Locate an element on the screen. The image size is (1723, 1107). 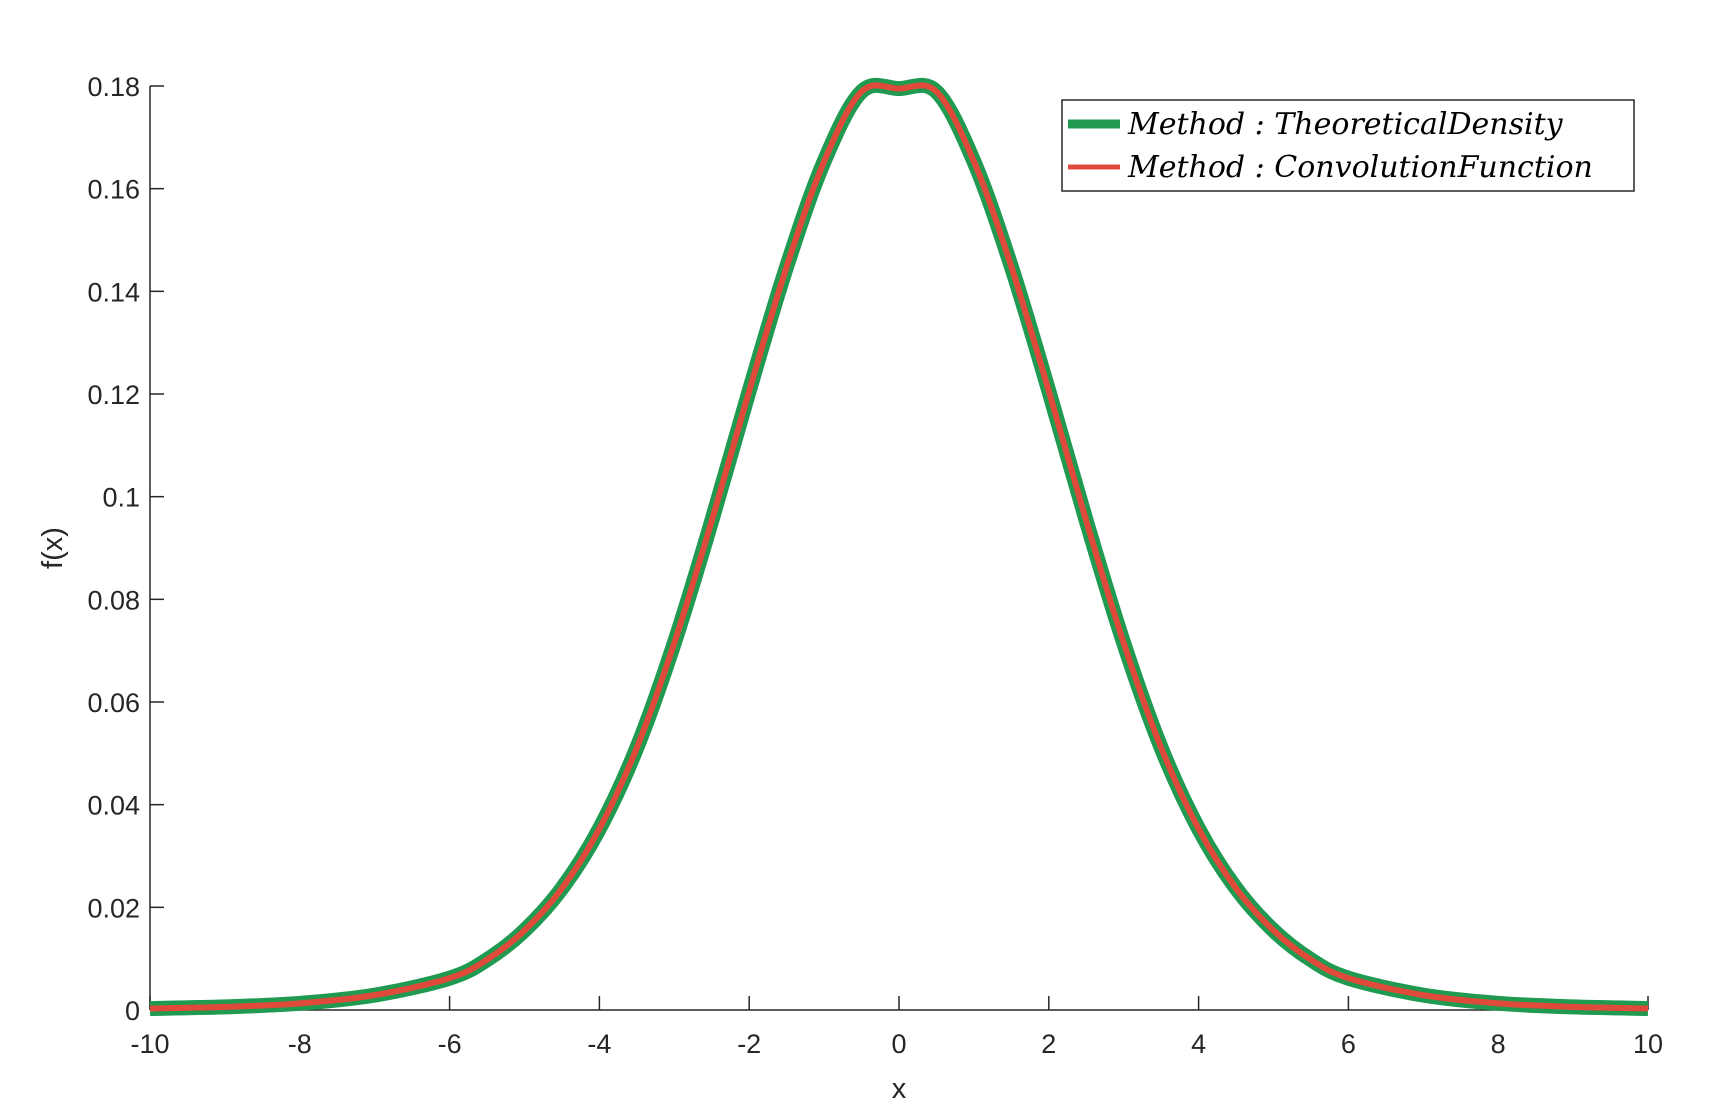
y-tick-label: 0.04 is located at coordinates (113, 806).